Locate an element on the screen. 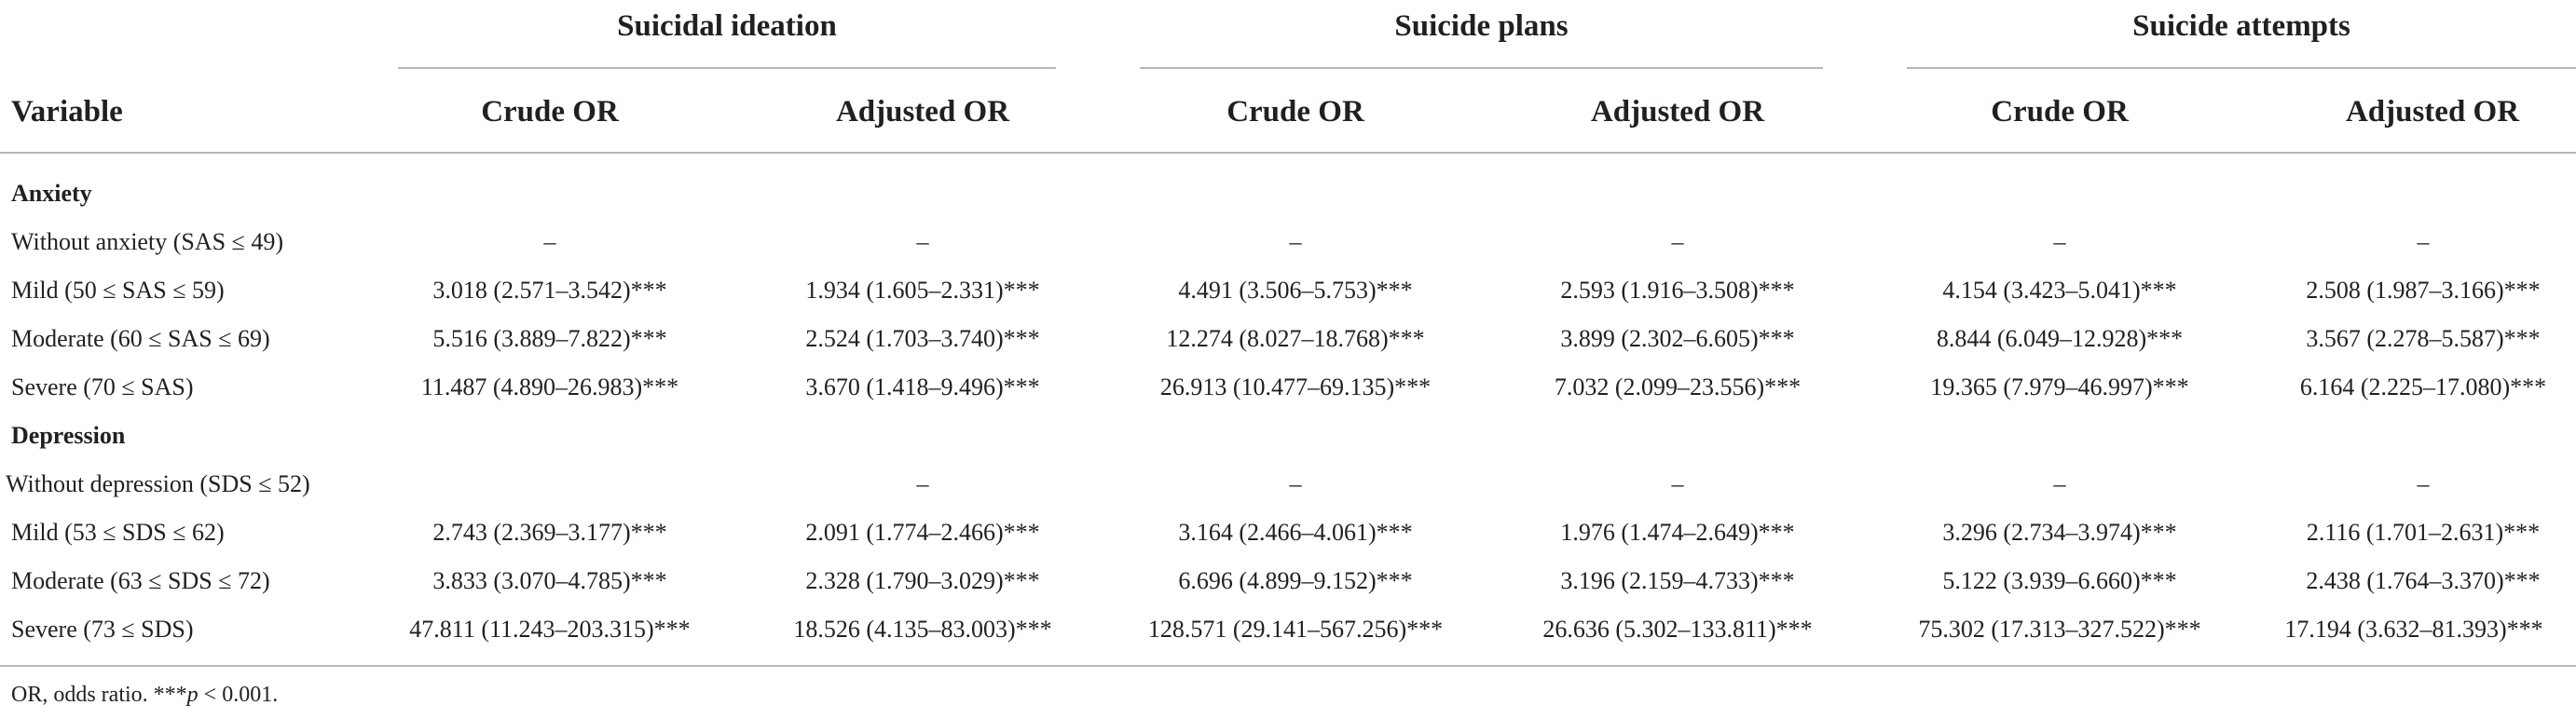 The height and width of the screenshot is (719, 2576). column-header-variable: Variable is located at coordinates (67, 112).